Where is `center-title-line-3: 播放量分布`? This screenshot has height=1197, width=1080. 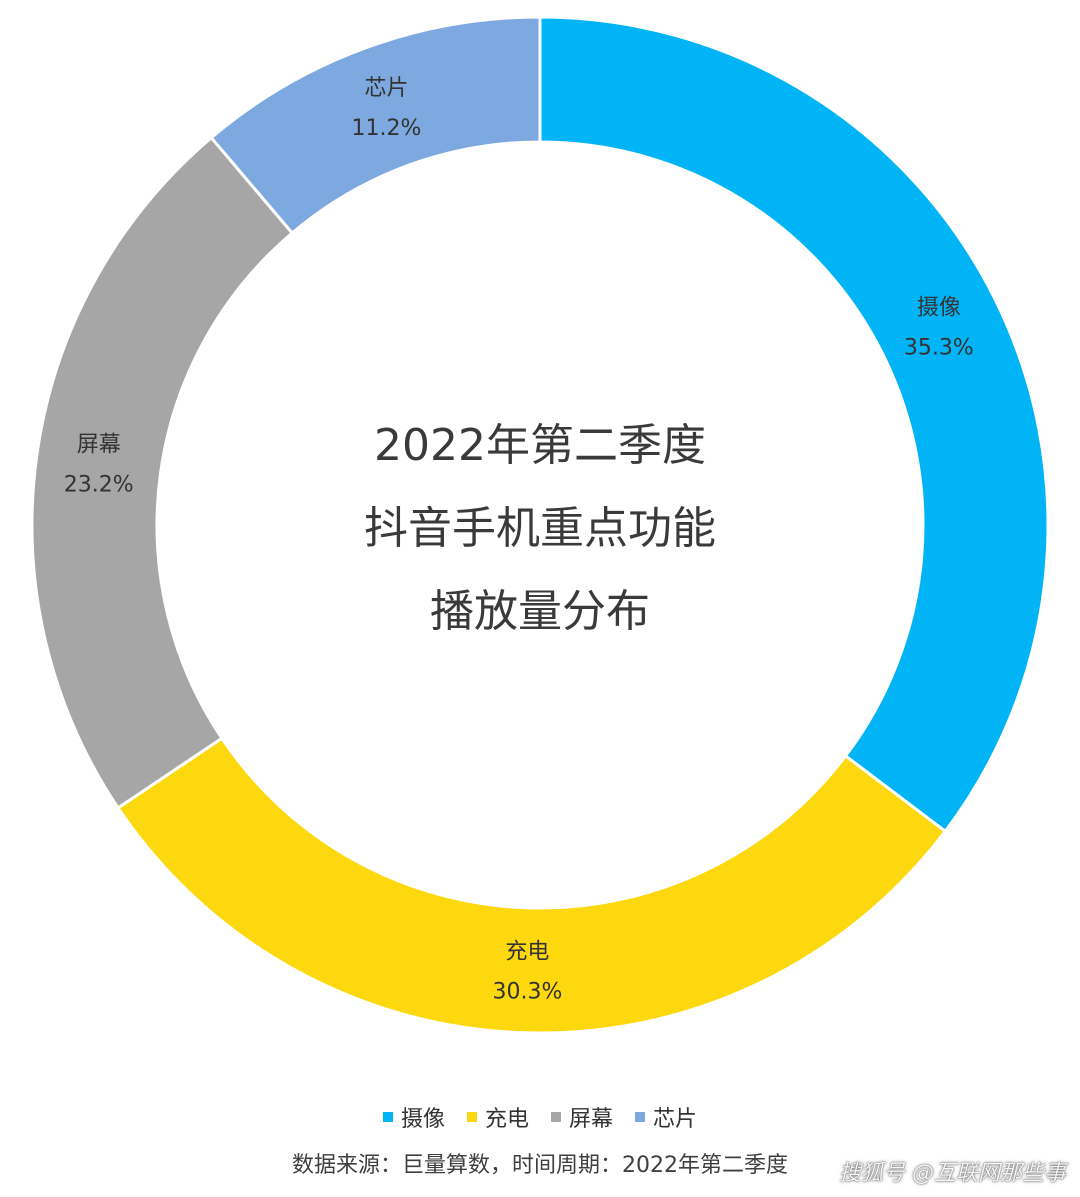
center-title-line-3: 播放量分布 is located at coordinates (540, 611).